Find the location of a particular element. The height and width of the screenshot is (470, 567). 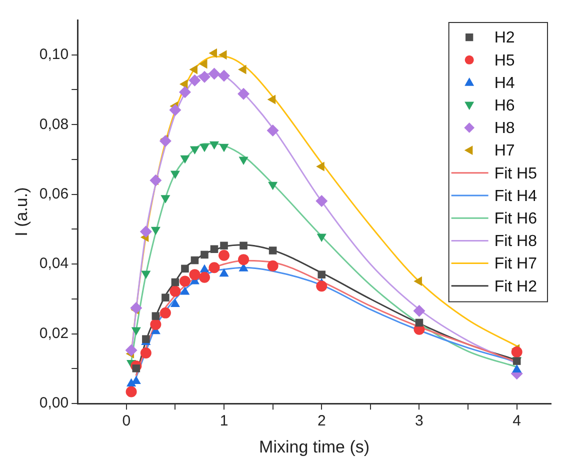

y-tick-label: 0,04 is located at coordinates (54, 263).